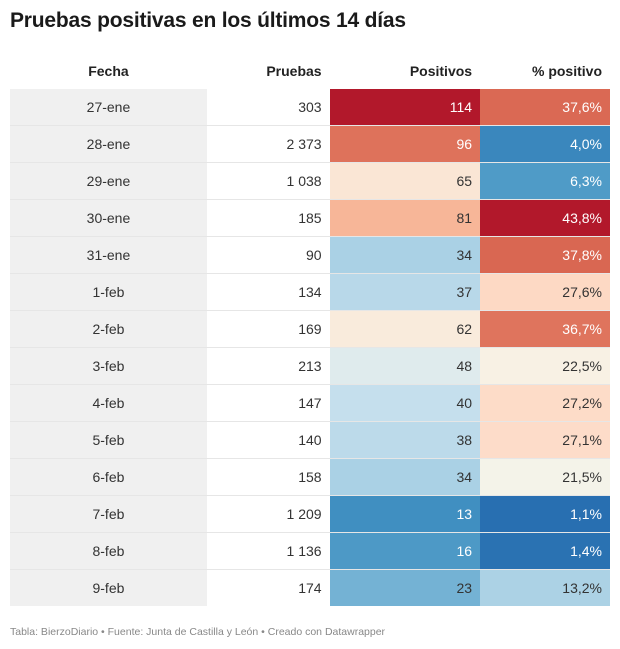 Image resolution: width=620 pixels, height=649 pixels. Describe the element at coordinates (108, 551) in the screenshot. I see `cell-fecha: 8-feb` at that location.